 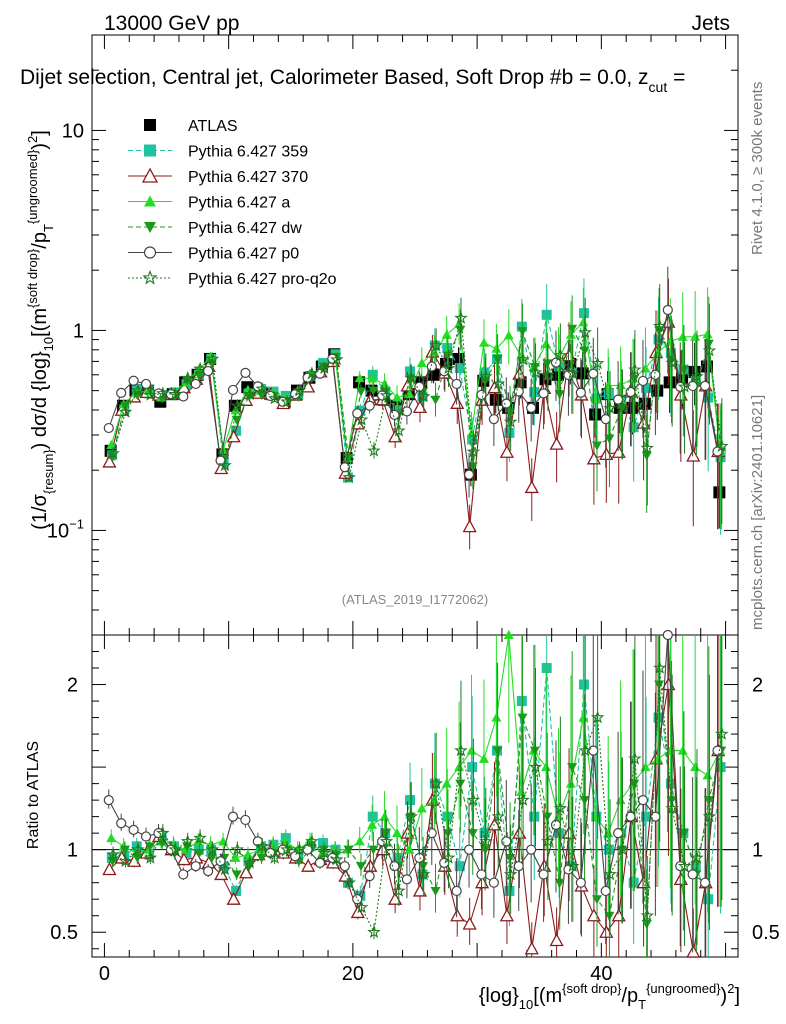 What do you see at coordinates (245, 228) in the screenshot?
I see `legend-label-pdw: Pythia 6.427 dw` at bounding box center [245, 228].